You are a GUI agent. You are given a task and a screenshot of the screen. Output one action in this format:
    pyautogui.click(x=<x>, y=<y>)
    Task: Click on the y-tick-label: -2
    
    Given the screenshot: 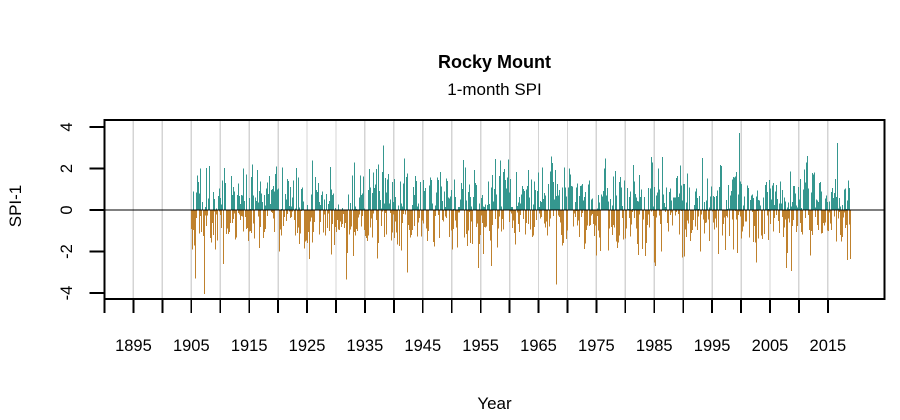 What is the action you would take?
    pyautogui.click(x=67, y=251)
    